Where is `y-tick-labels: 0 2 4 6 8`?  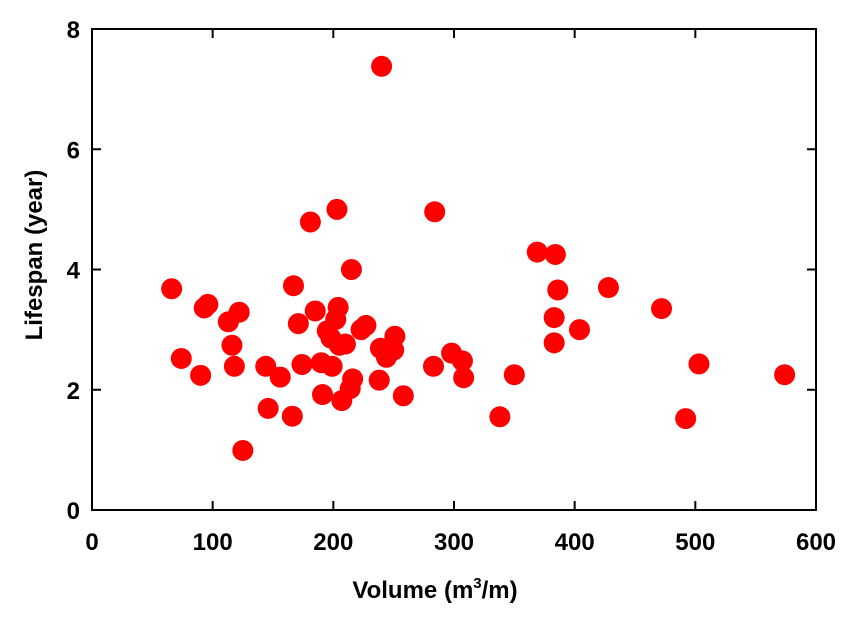 y-tick-labels: 0 2 4 6 8 is located at coordinates (74, 271).